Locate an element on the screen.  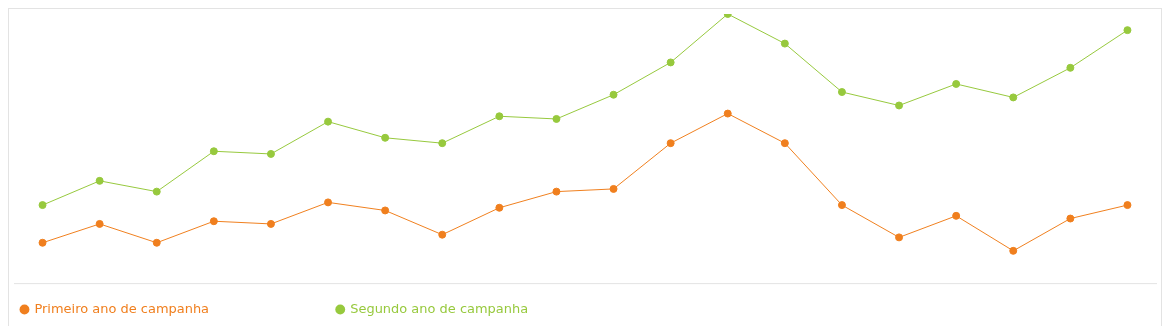
legend-label: Segundo ano de campanha is located at coordinates (497, 308).